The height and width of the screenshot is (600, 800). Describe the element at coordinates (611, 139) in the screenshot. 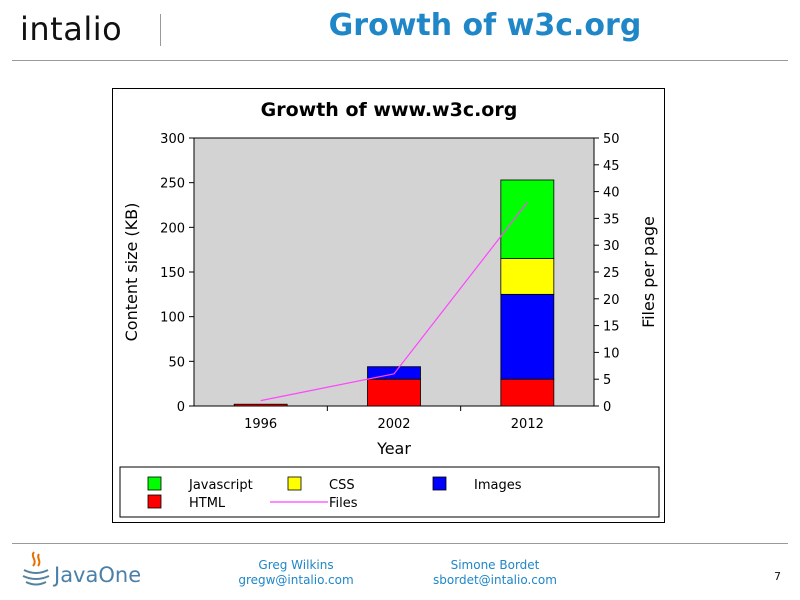

I see `y2-tick-label: 50` at that location.